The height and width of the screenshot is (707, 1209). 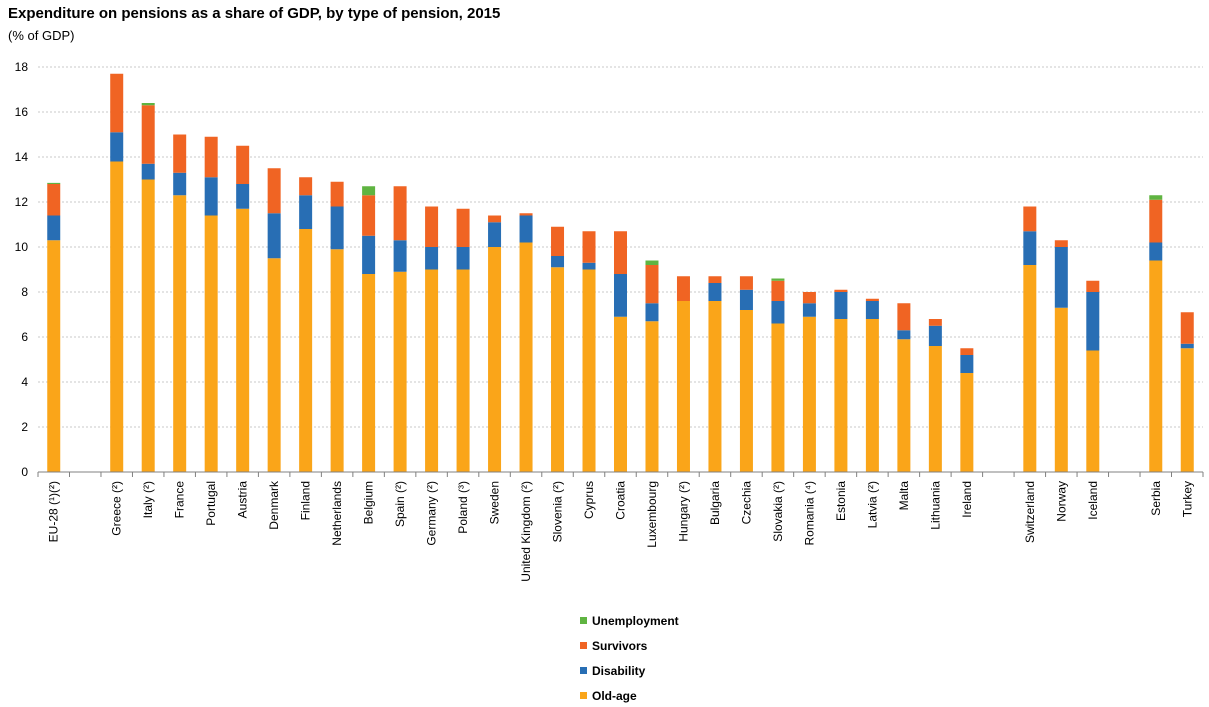 What do you see at coordinates (54, 511) in the screenshot?
I see `x-tick-label: EU-28 (¹)(²)` at bounding box center [54, 511].